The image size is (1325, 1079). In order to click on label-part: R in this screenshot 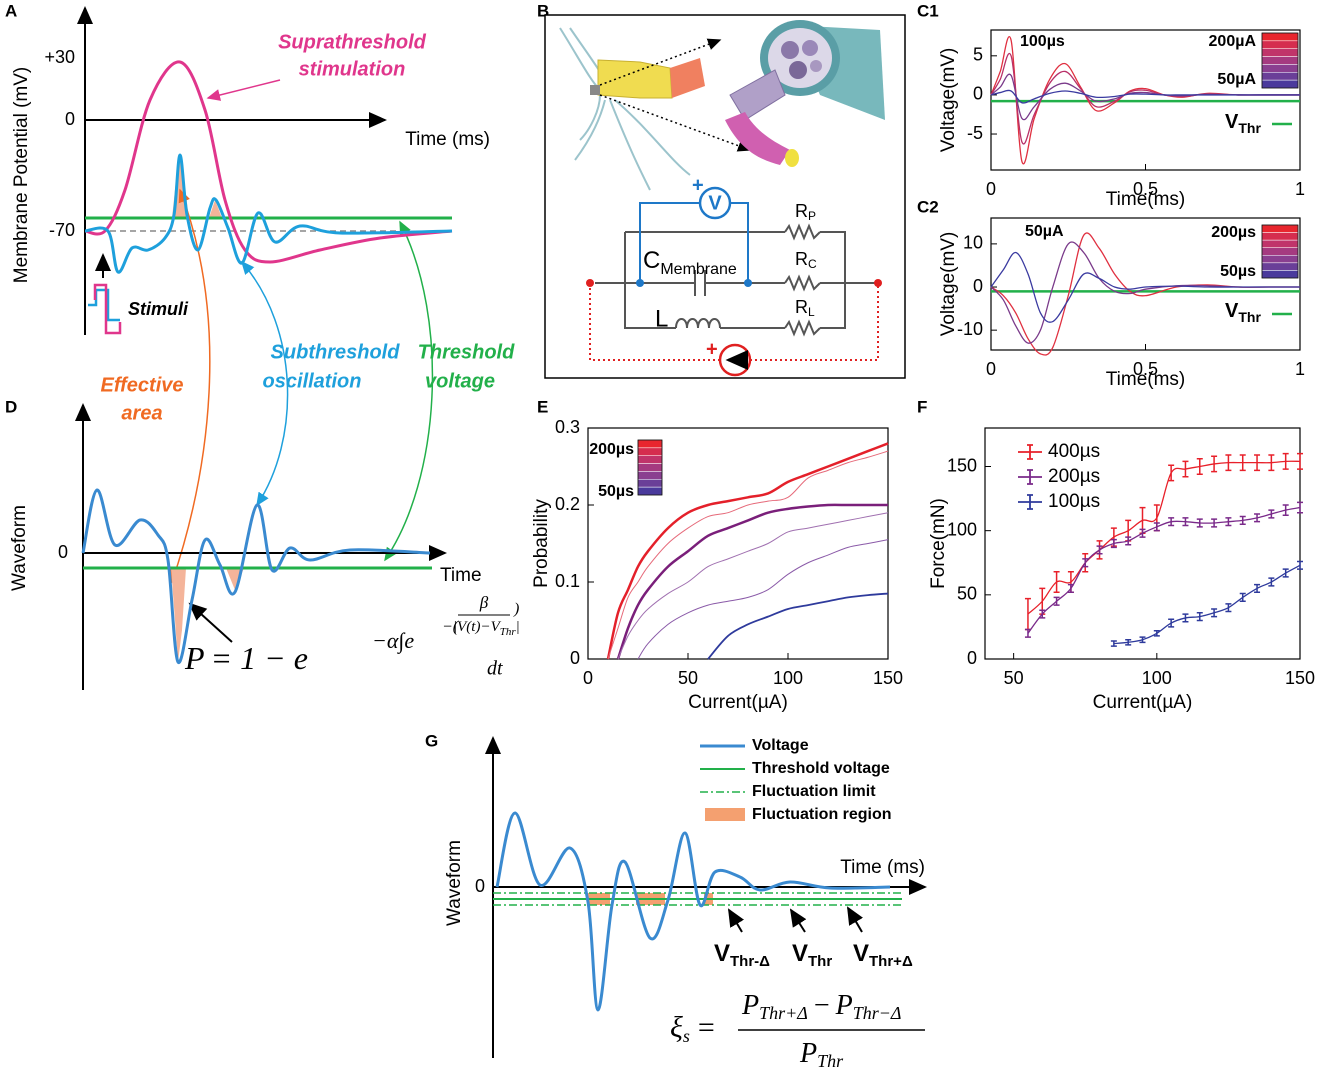, I will do `click(801, 307)`.